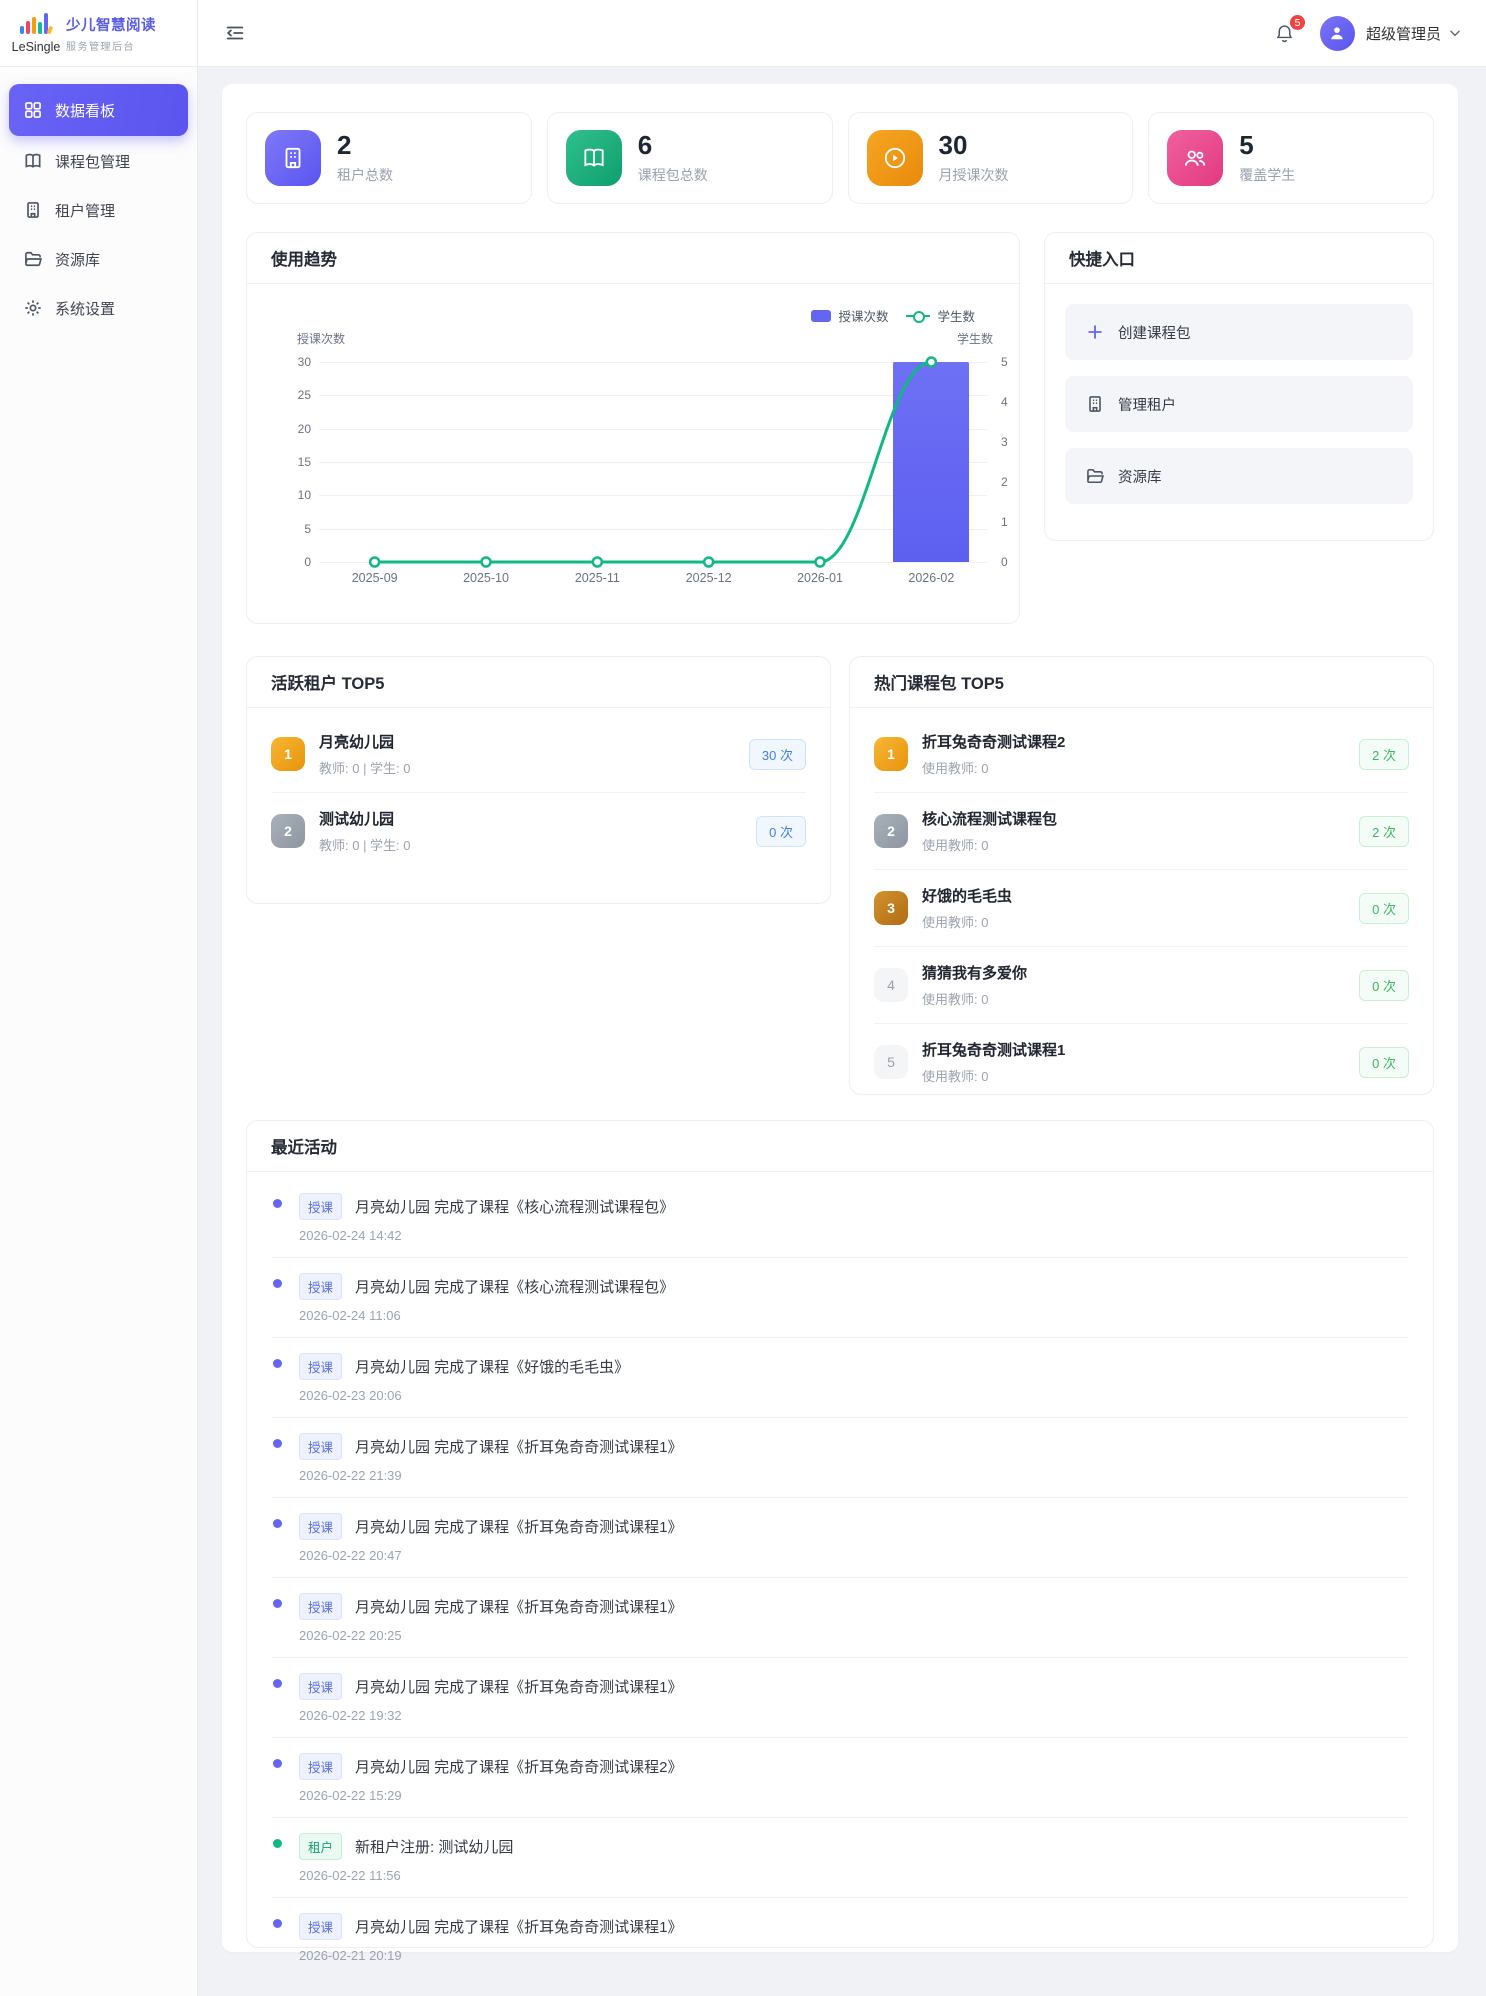 The width and height of the screenshot is (1486, 1996). I want to click on rank-badge: 3, so click(891, 908).